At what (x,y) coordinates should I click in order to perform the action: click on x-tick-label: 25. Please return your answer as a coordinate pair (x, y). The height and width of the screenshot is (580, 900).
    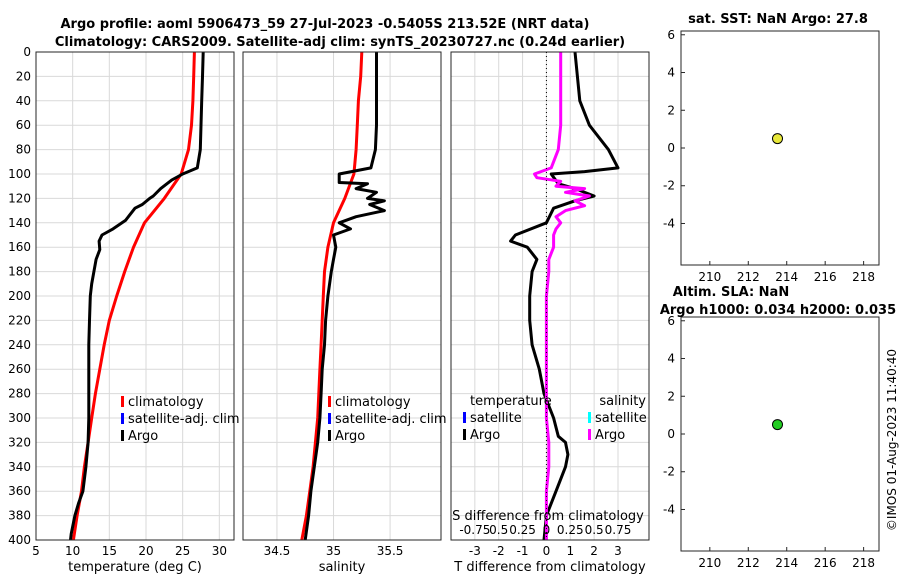
    Looking at the image, I should click on (182, 551).